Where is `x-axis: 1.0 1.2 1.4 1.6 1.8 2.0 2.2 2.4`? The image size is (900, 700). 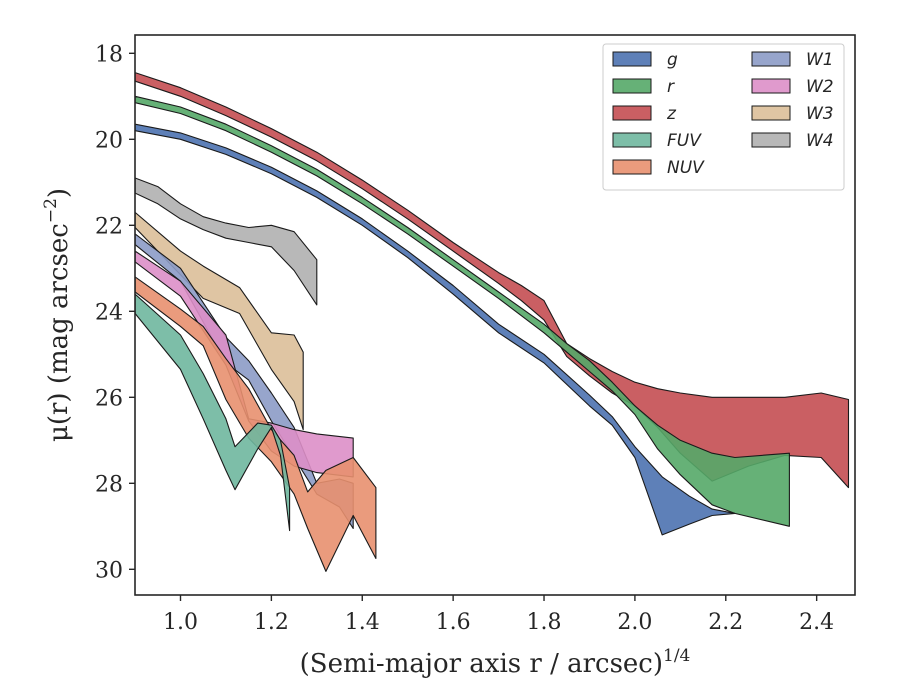
x-axis: 1.0 1.2 1.4 1.6 1.8 2.0 2.2 2.4 is located at coordinates (498, 615).